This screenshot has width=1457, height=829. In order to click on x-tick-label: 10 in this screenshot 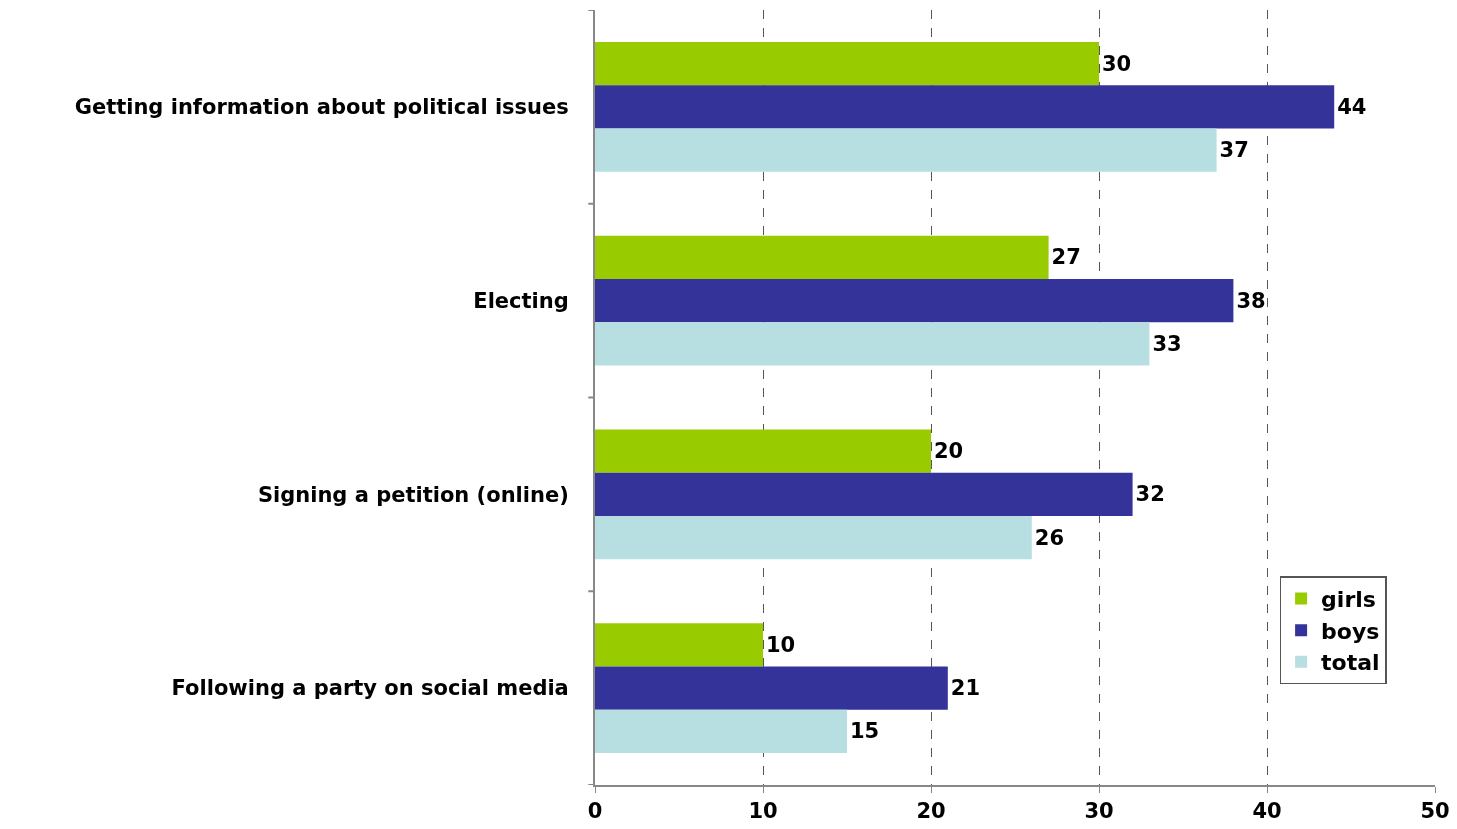, I will do `click(763, 811)`.